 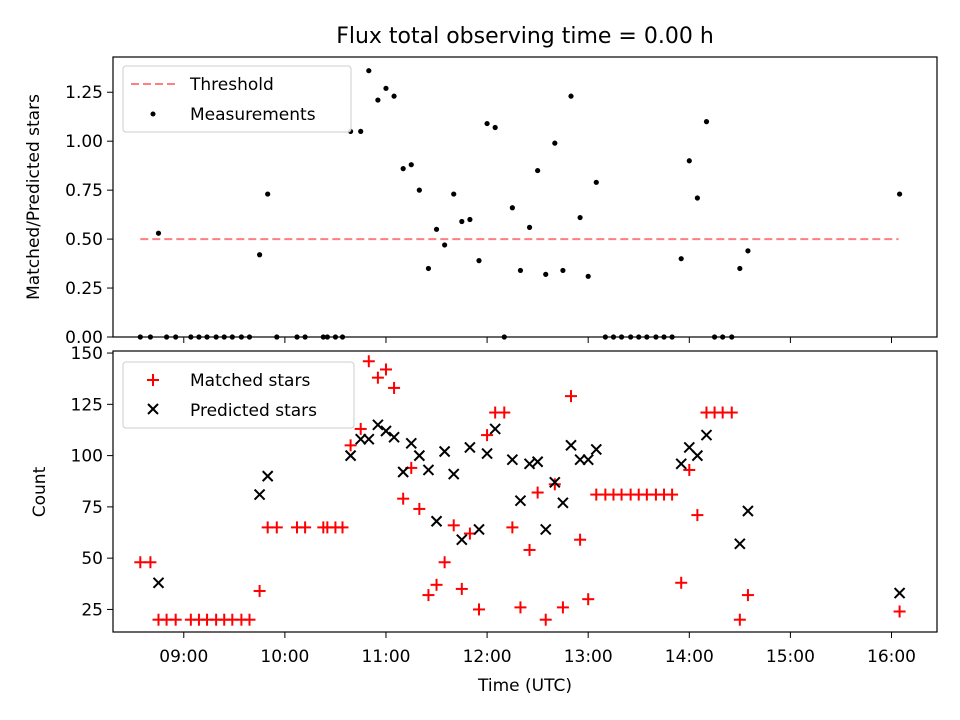 I want to click on bottom-x-tick-label: 15:00, so click(x=790, y=657).